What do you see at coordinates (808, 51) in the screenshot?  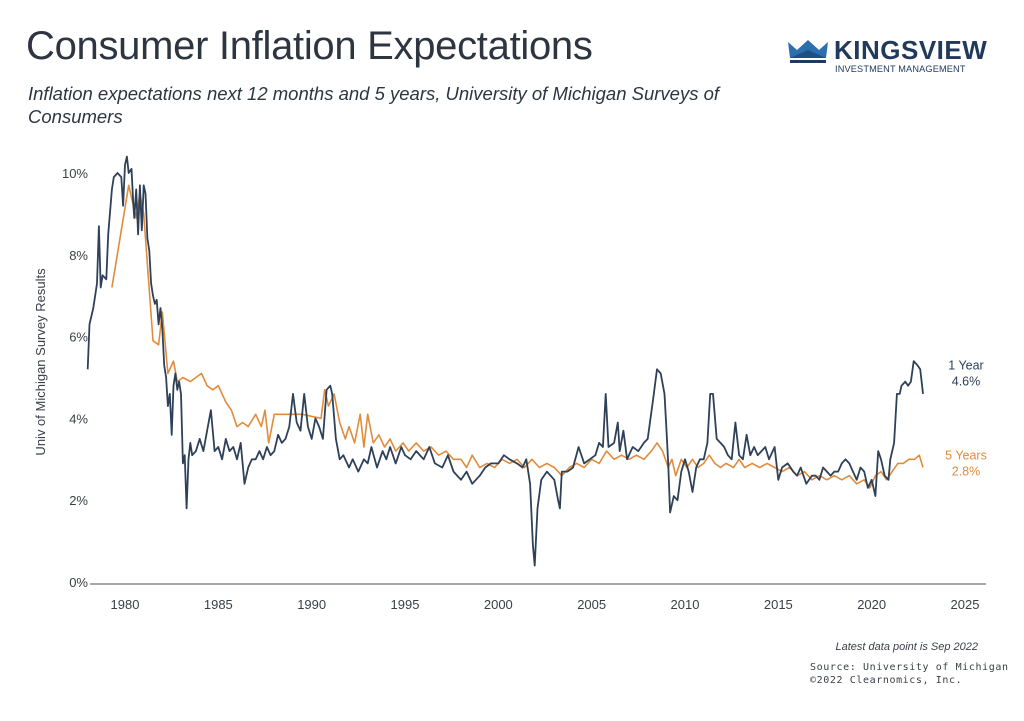 I see `crown-icon` at bounding box center [808, 51].